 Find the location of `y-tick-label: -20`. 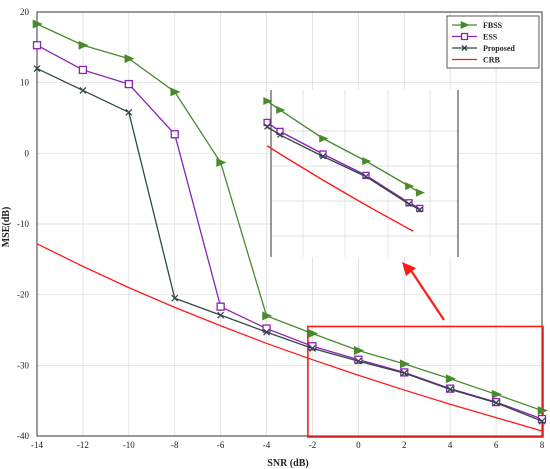

y-tick-label: -20 is located at coordinates (23, 295).